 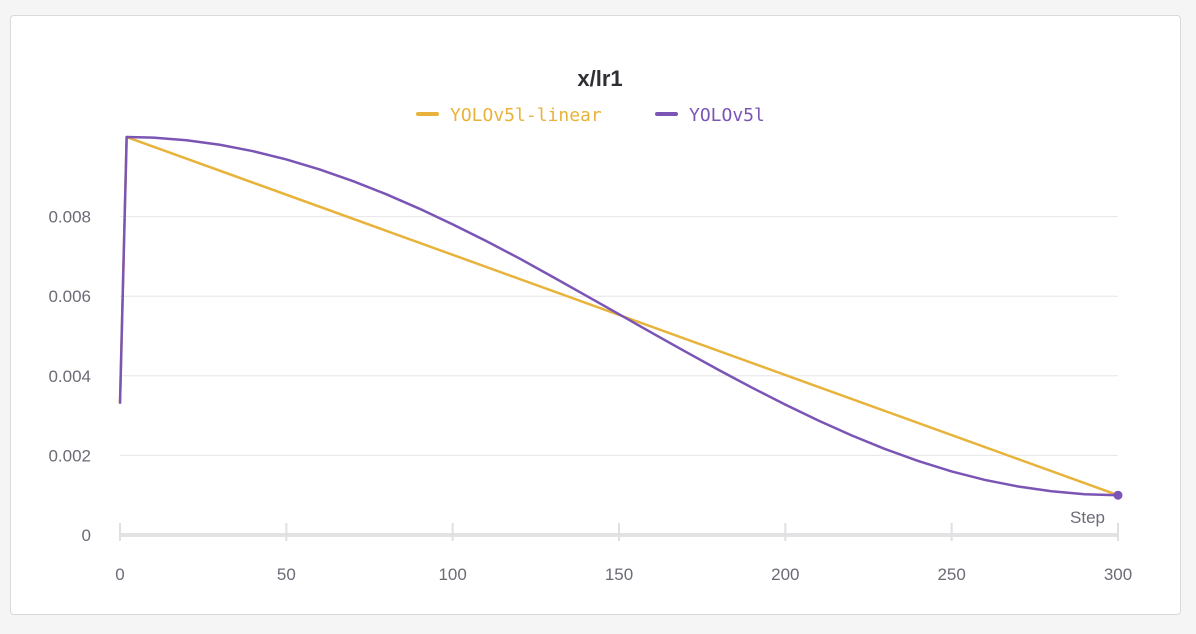 What do you see at coordinates (69, 455) in the screenshot?
I see `y-tick-label: 0.002` at bounding box center [69, 455].